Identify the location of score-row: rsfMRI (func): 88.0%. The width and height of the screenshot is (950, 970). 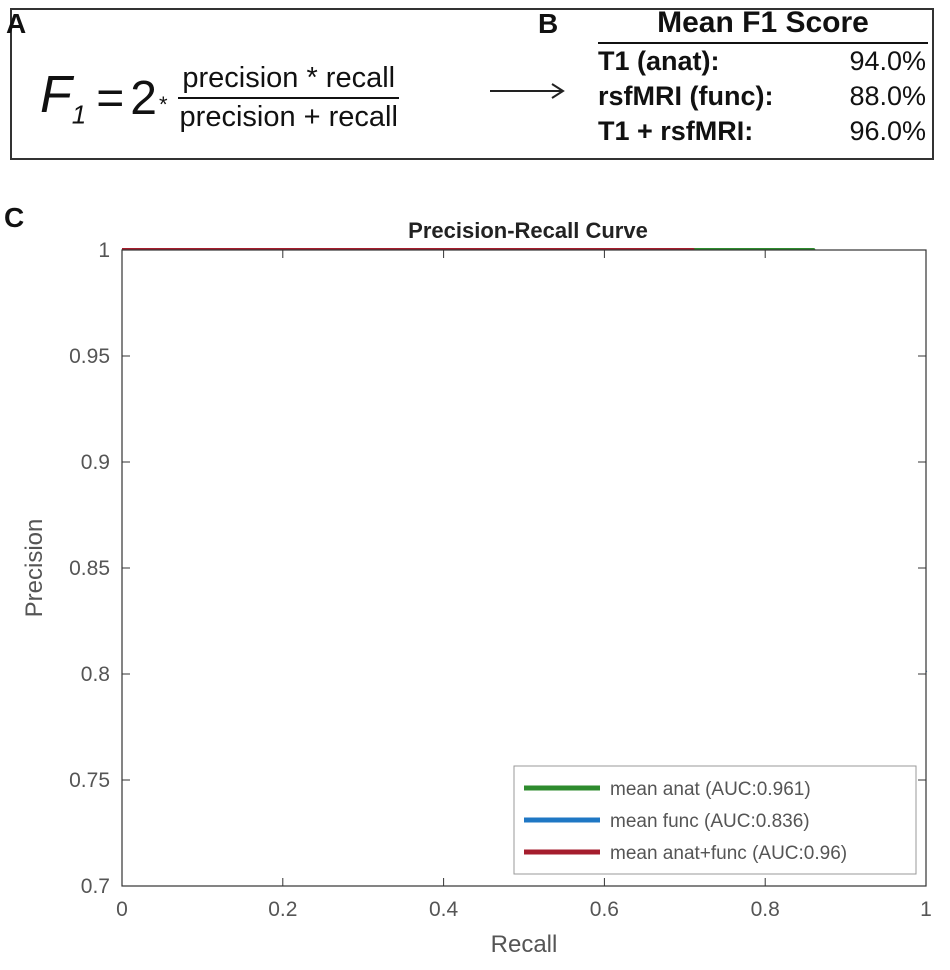
(763, 96).